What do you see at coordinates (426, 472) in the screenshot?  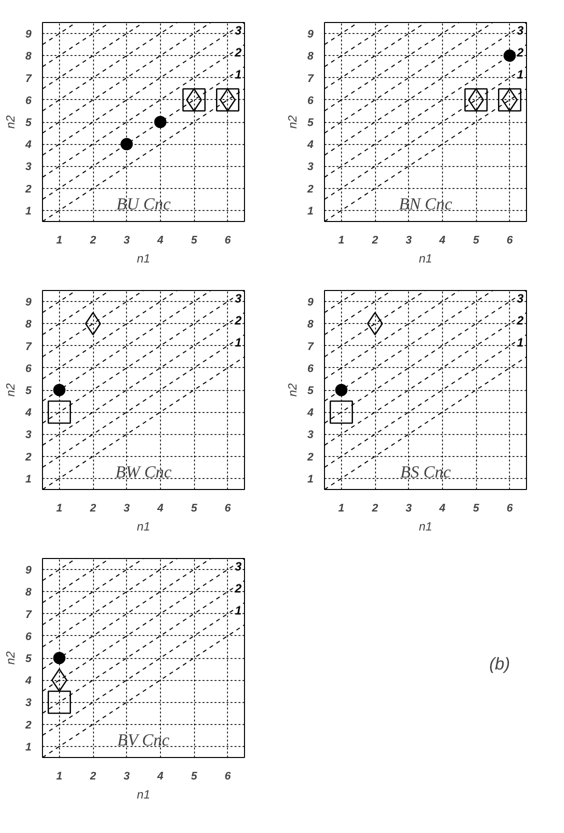 I see `annotation: BS Cnc` at bounding box center [426, 472].